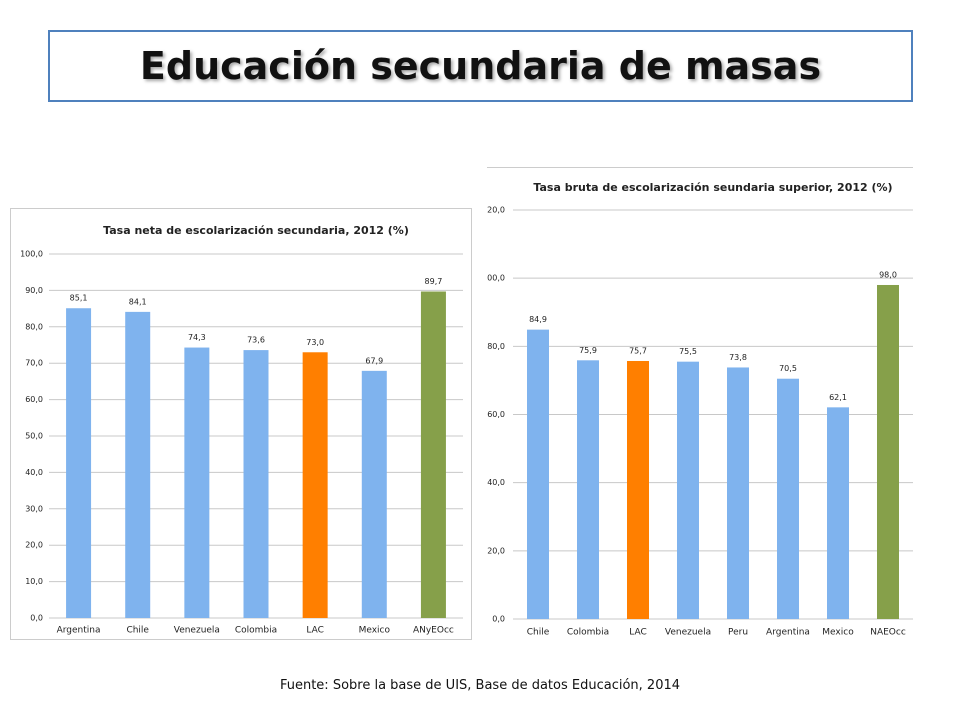 The width and height of the screenshot is (960, 720). What do you see at coordinates (256, 340) in the screenshot?
I see `data-label: 73,6` at bounding box center [256, 340].